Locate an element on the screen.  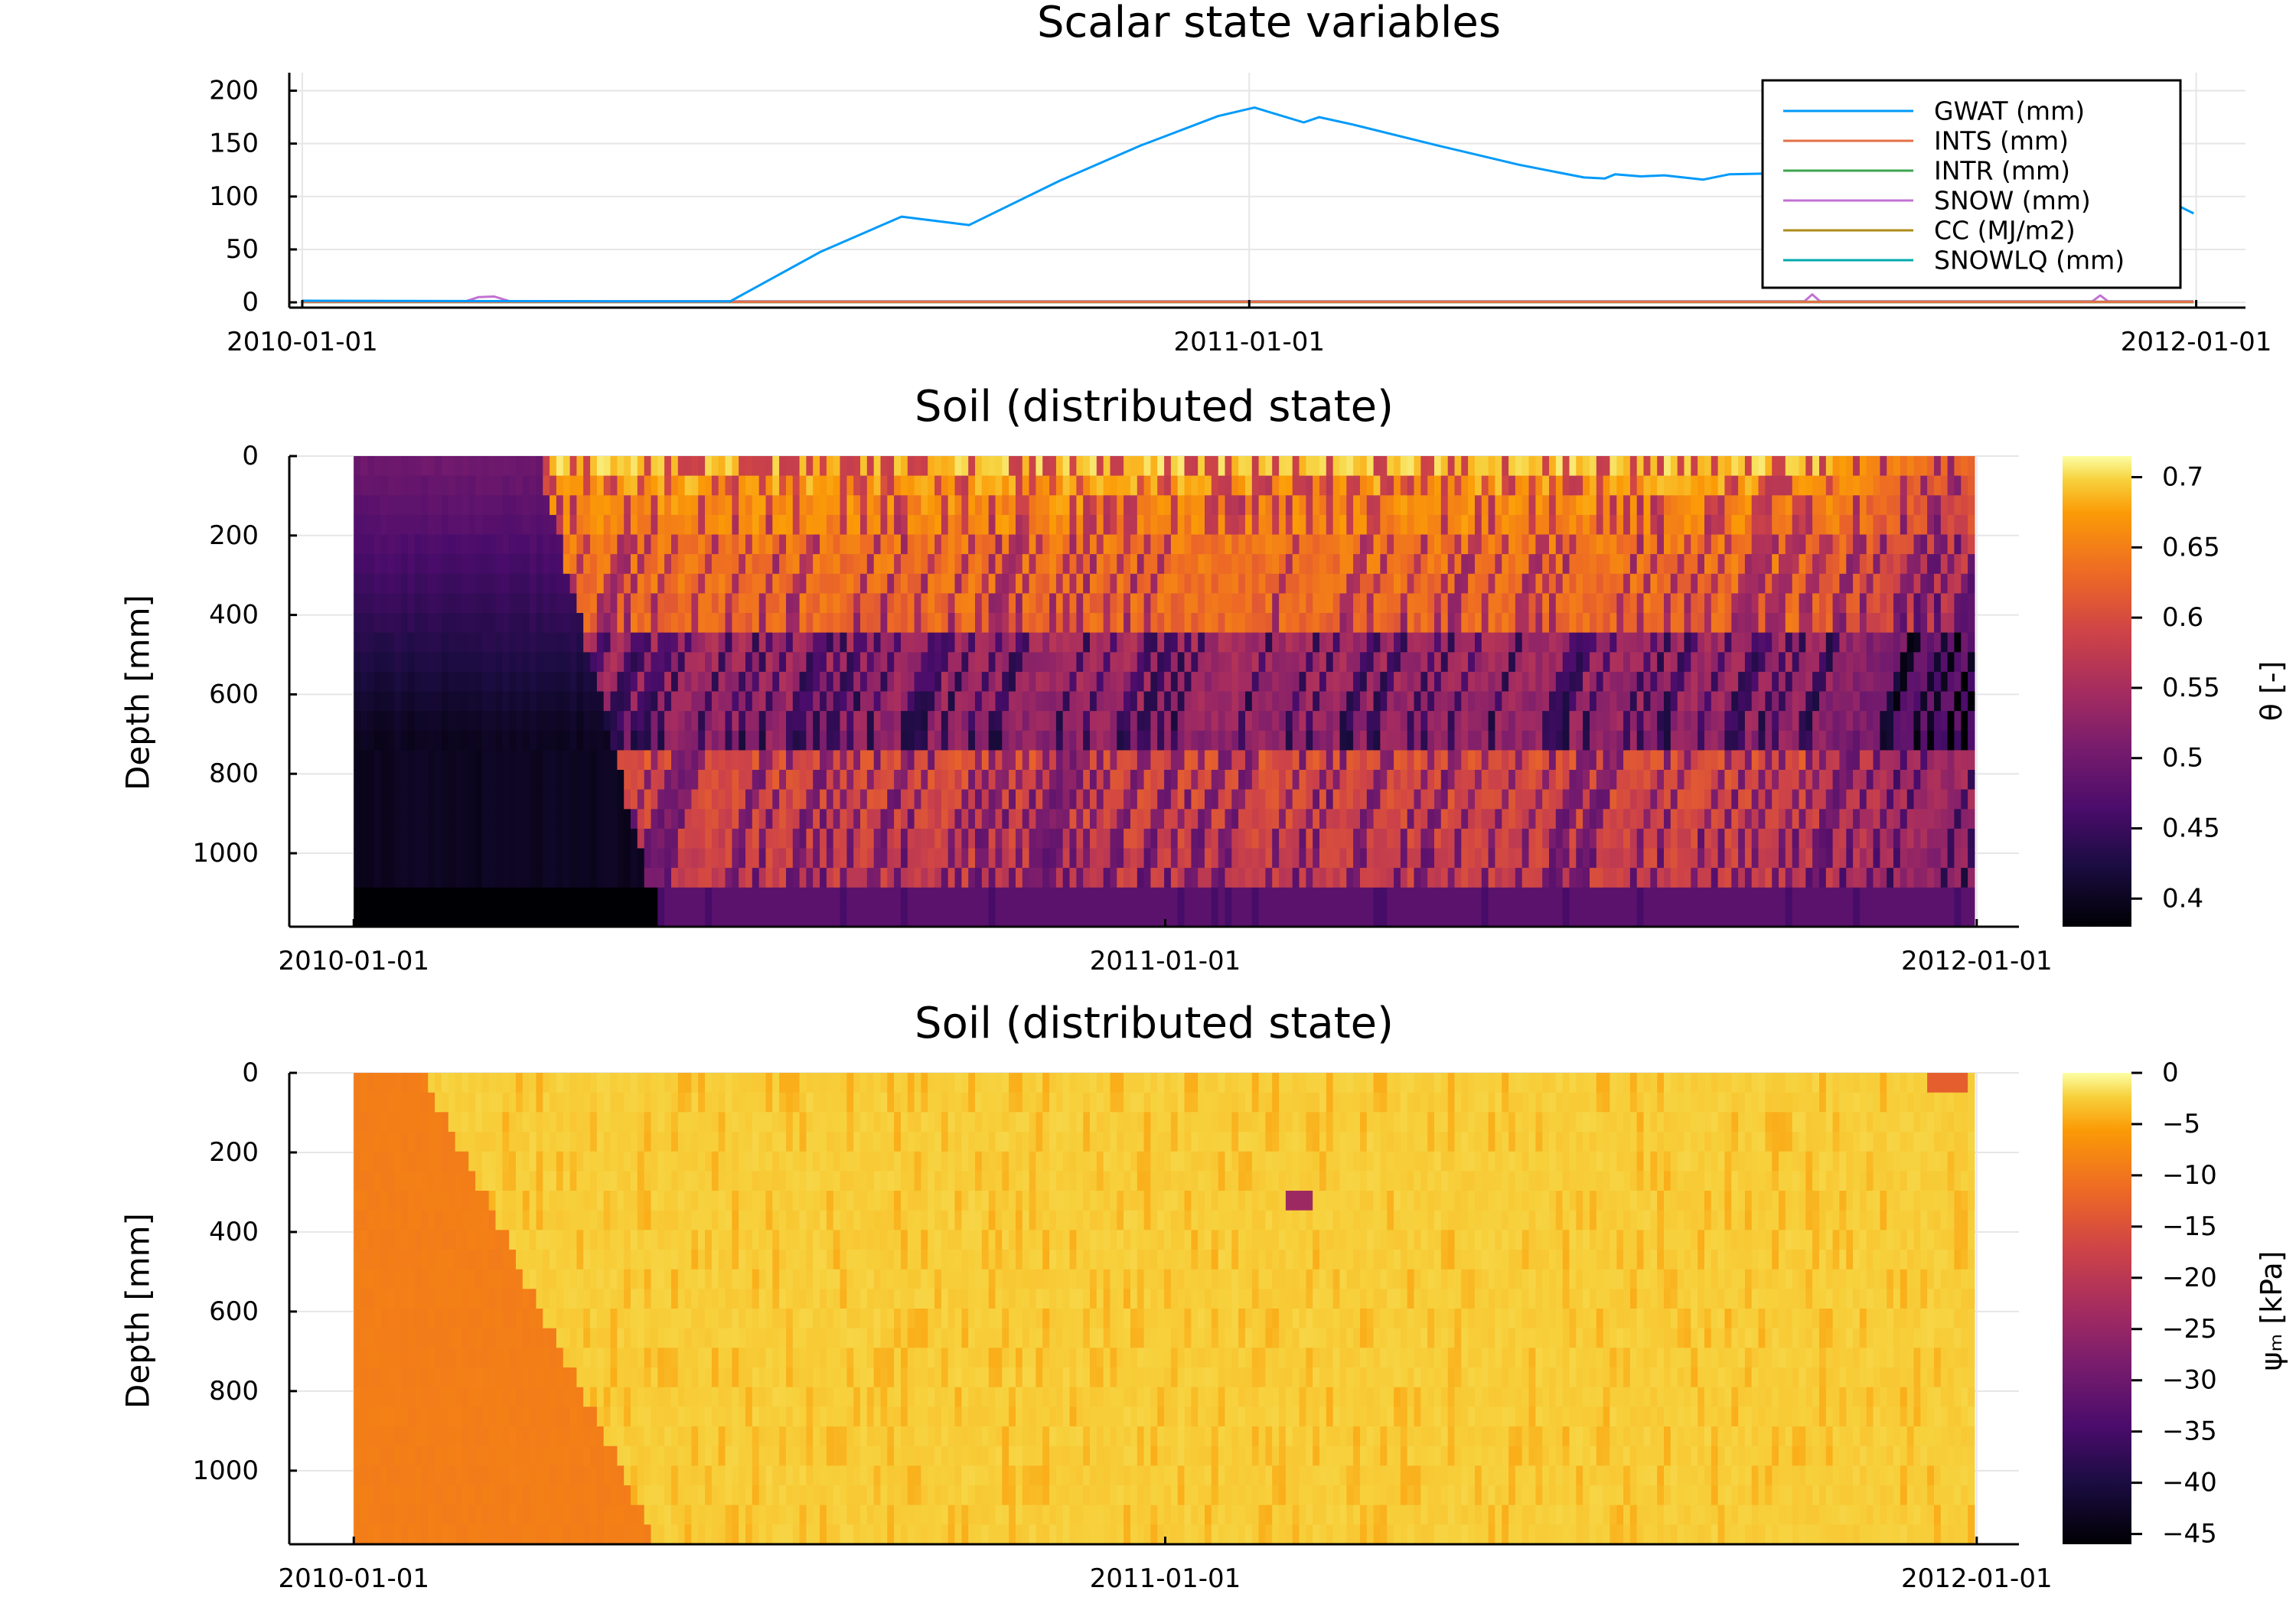
scalar-x-ticks: 2010-01-01 2011-01-01 2012-01-01 is located at coordinates (1249, 328).